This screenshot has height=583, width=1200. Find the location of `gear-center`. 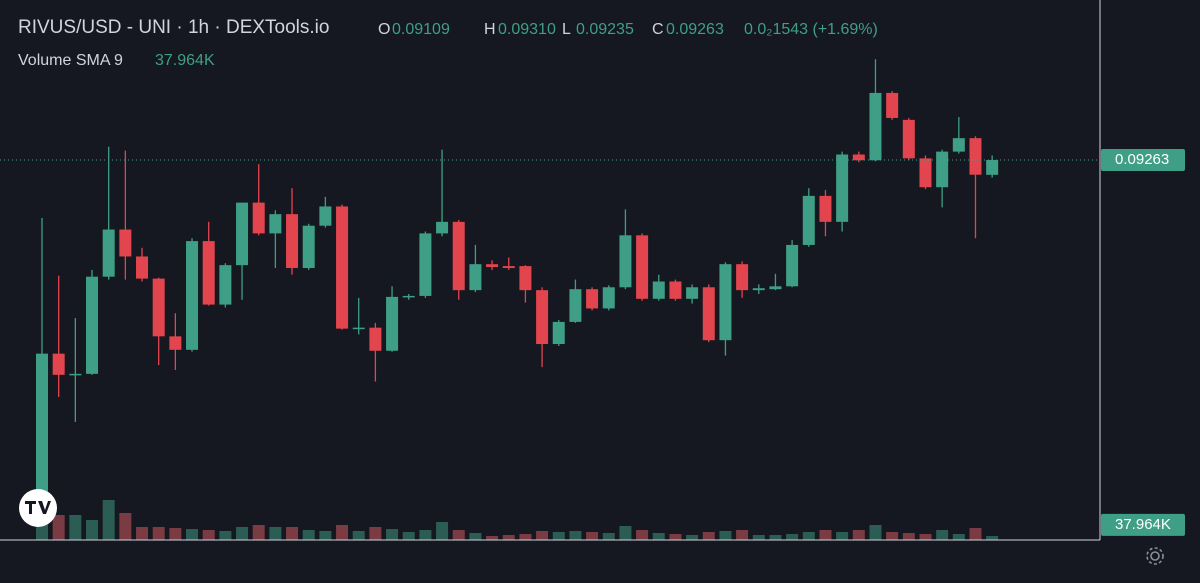

gear-center is located at coordinates (1155, 556).